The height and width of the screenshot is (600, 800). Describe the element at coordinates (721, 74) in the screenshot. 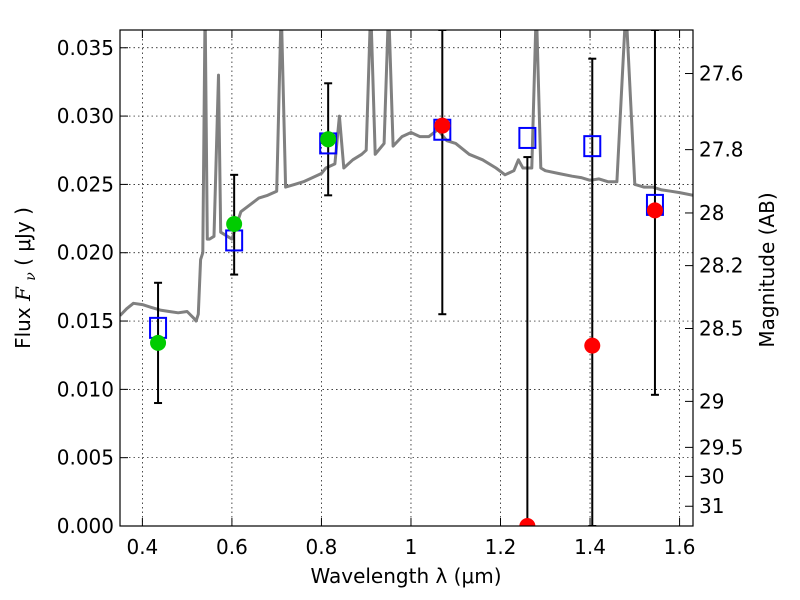

I see `y2-tick-label: 27.6` at that location.